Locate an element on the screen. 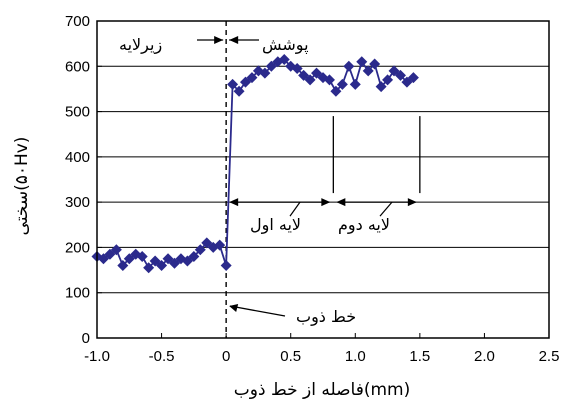  layer2-label: لایه دوم is located at coordinates (364, 225).